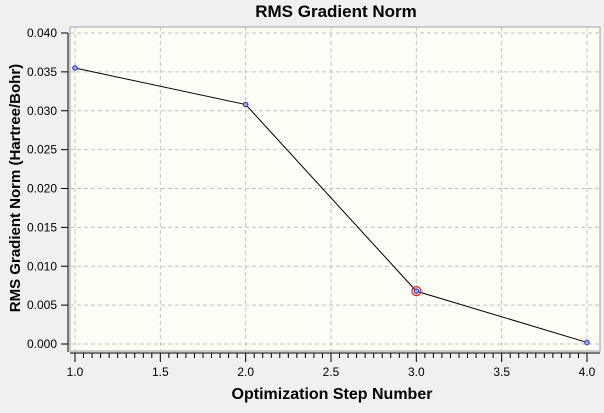 This screenshot has width=604, height=413. Describe the element at coordinates (42, 150) in the screenshot. I see `y-tick-label: 0.025` at that location.